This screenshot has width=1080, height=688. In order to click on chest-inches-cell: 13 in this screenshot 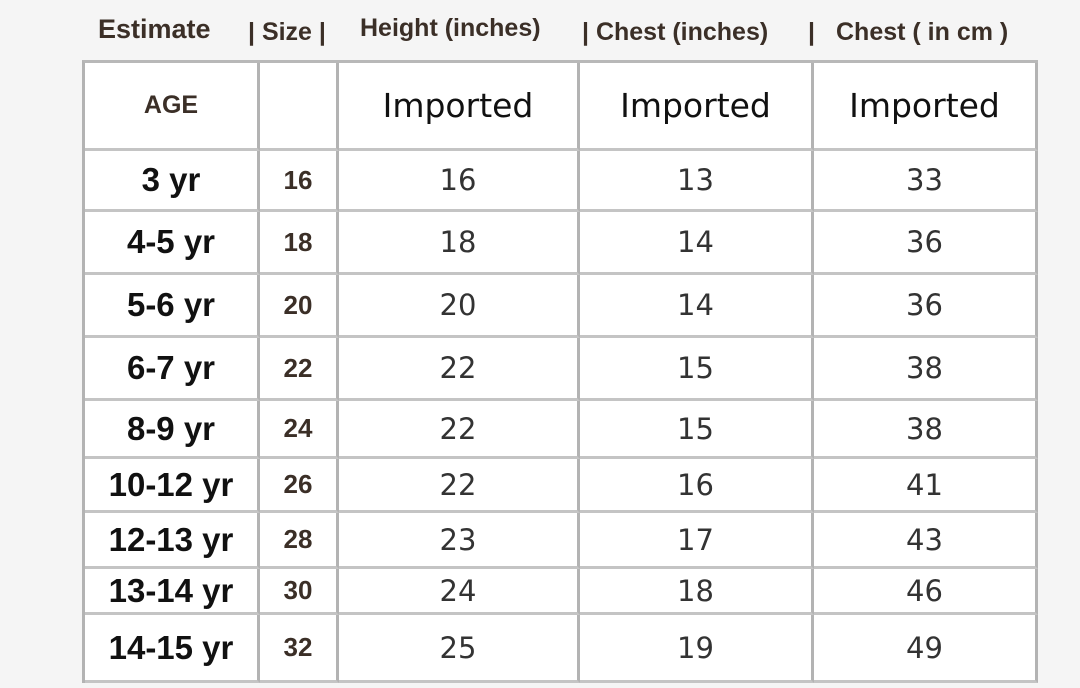, I will do `click(697, 181)`.